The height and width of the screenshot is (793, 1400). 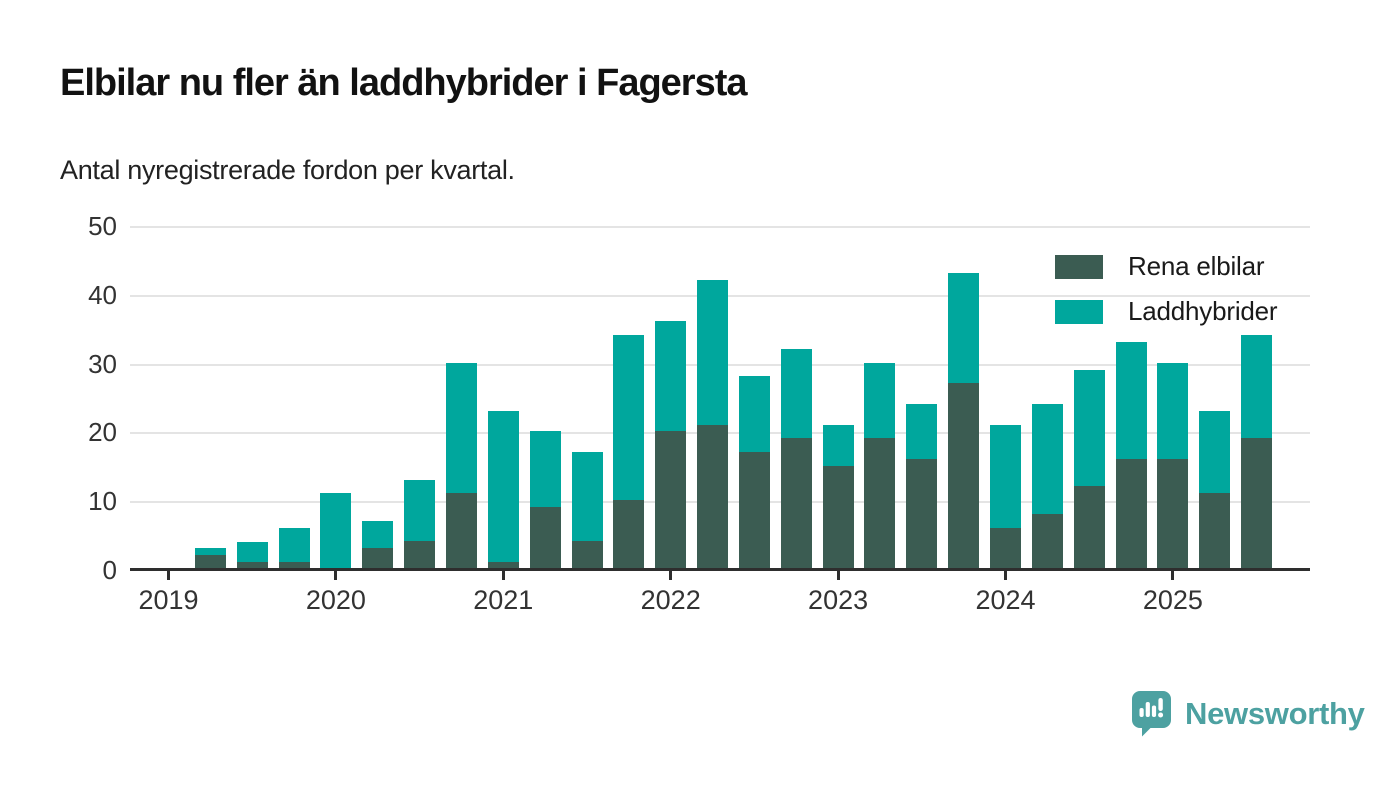 I want to click on x-axis-label-2022: 2022, so click(x=670, y=600).